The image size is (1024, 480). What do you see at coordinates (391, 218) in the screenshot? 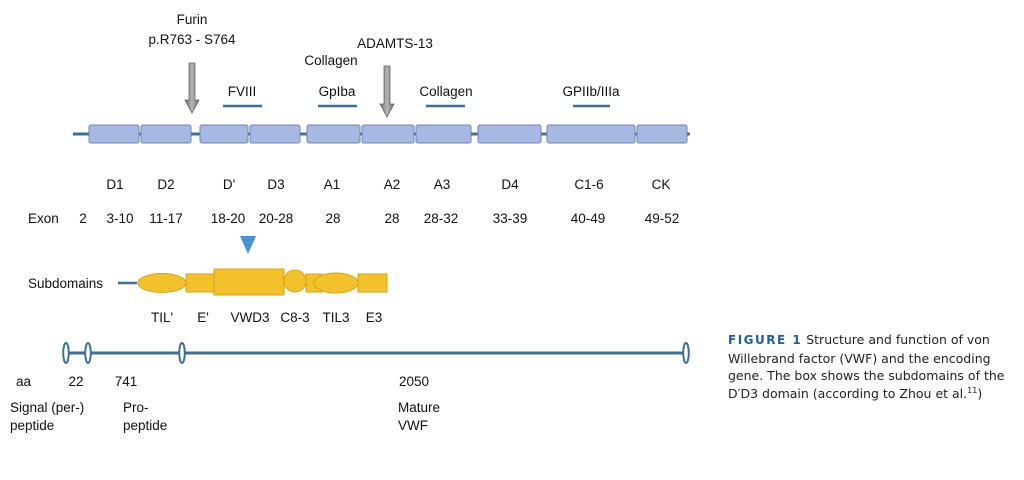
I see `exon-range-a2: 28` at bounding box center [391, 218].